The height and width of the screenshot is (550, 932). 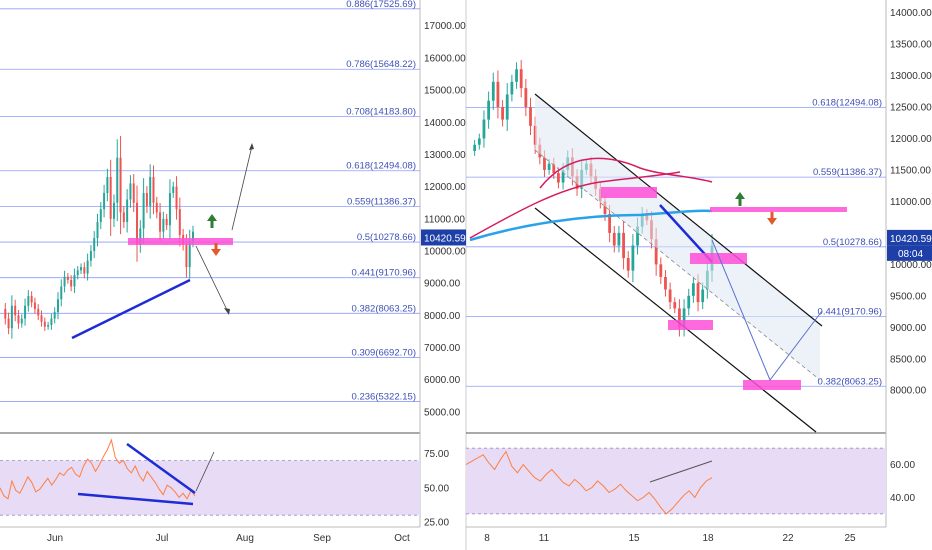 What do you see at coordinates (908, 296) in the screenshot?
I see `right-price-tick: 9500.00` at bounding box center [908, 296].